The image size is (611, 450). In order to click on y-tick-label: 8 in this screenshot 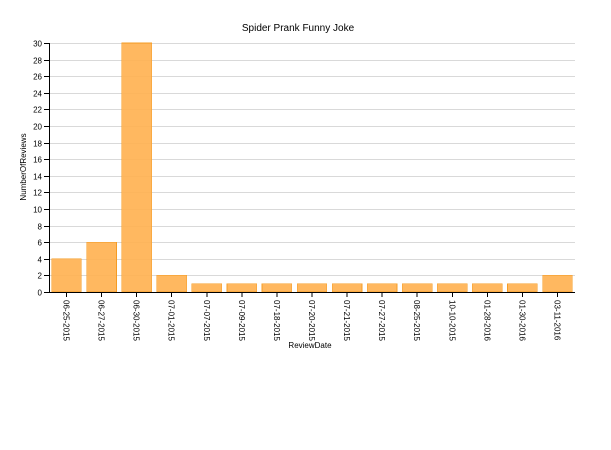, I will do `click(40, 227)`.